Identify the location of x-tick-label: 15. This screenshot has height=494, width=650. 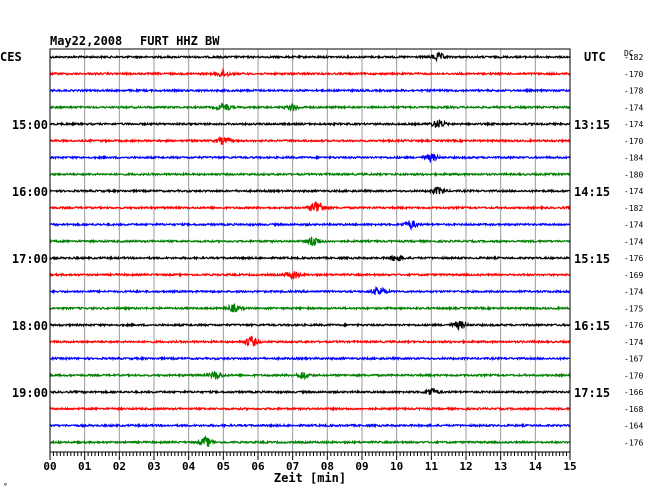
(569, 466).